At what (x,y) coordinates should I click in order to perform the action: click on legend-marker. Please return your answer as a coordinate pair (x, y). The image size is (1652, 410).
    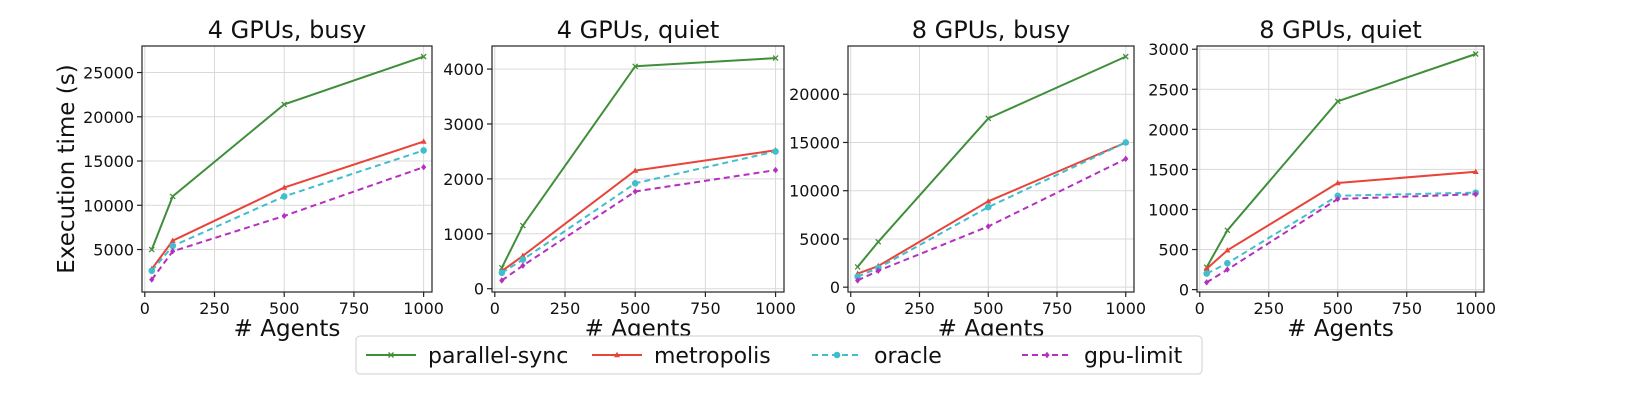
    Looking at the image, I should click on (837, 355).